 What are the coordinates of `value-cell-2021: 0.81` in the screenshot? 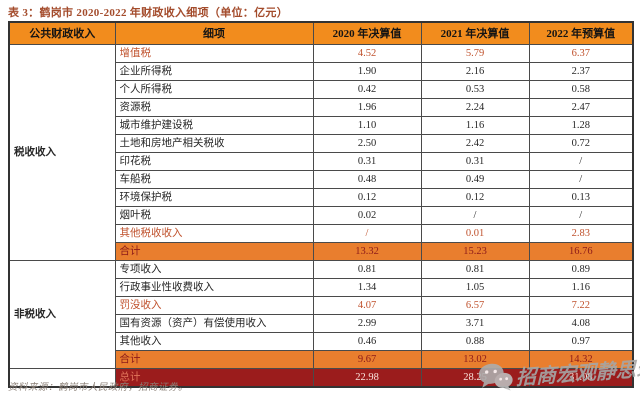 It's located at (475, 269).